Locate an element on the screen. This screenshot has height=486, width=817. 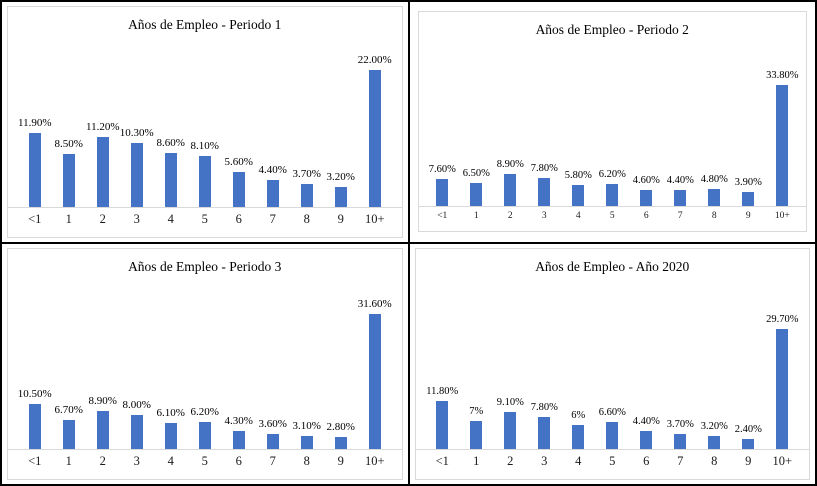
bar-value-label: 7.80% is located at coordinates (544, 169).